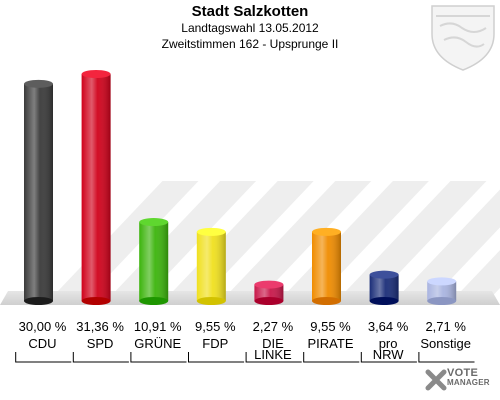  Describe the element at coordinates (468, 382) in the screenshot. I see `brand-line-2: MANAGER` at that location.